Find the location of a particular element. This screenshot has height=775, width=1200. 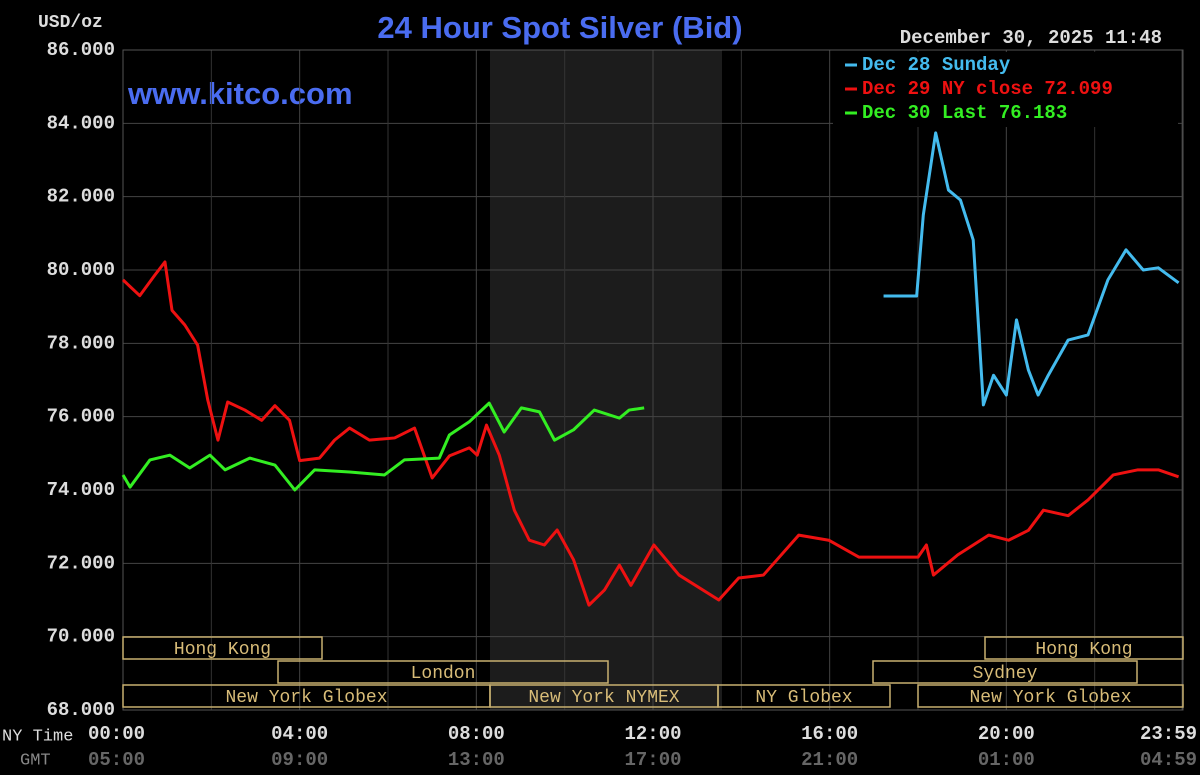

session-label: Sydney is located at coordinates (1005, 674).